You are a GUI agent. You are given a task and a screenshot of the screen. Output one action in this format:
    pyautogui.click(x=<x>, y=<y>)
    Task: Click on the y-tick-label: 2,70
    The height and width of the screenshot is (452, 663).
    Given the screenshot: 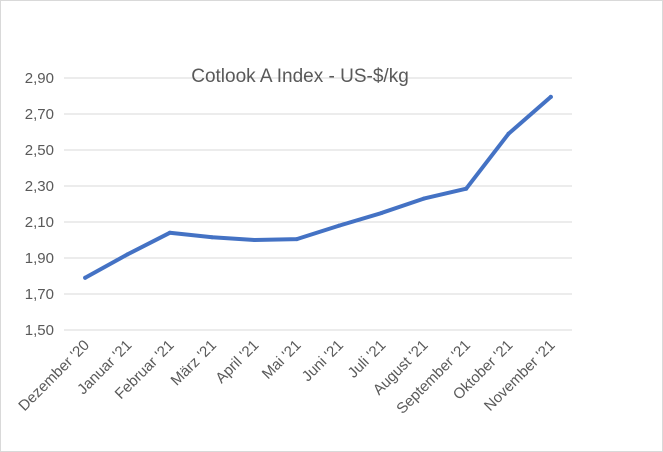 What is the action you would take?
    pyautogui.click(x=39, y=114)
    